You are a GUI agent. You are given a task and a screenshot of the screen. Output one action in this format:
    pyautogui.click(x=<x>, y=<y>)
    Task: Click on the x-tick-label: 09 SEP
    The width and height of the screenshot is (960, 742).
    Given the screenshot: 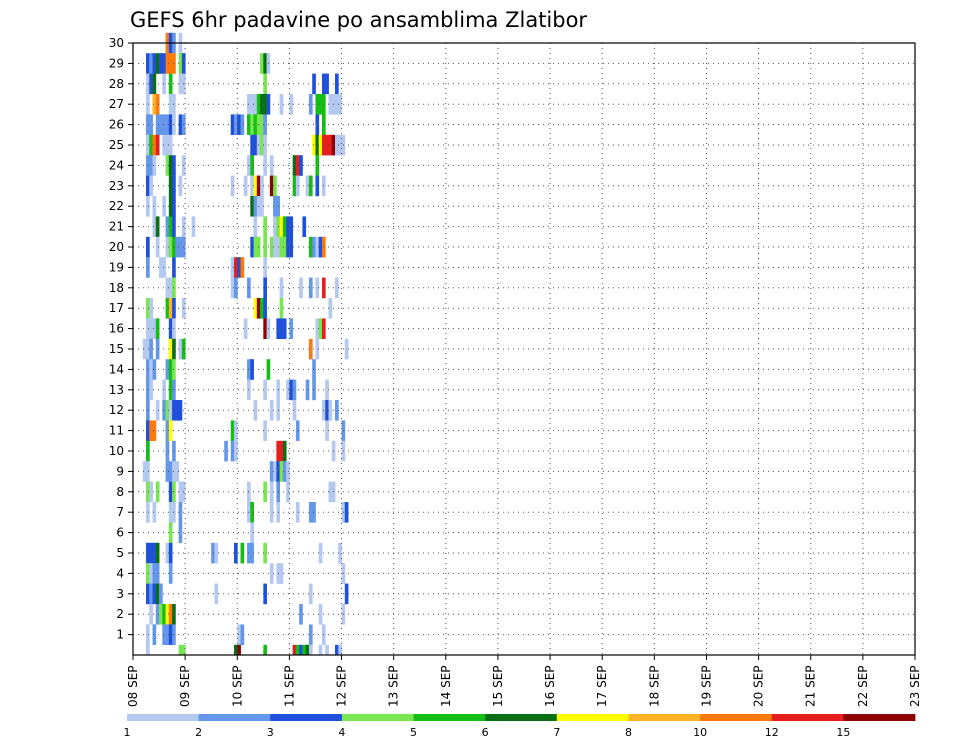 What is the action you would take?
    pyautogui.click(x=185, y=686)
    